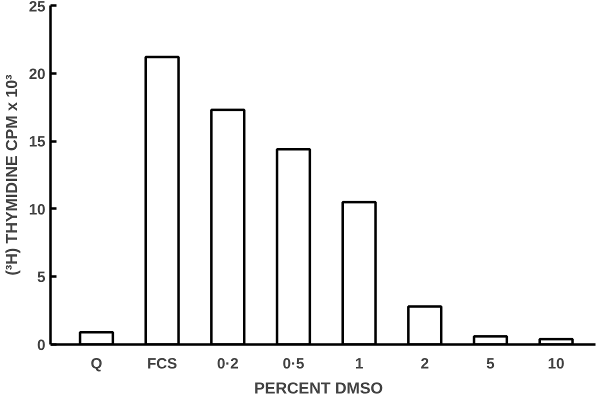  Describe the element at coordinates (37, 8) in the screenshot. I see `y-tick-label: 25` at that location.